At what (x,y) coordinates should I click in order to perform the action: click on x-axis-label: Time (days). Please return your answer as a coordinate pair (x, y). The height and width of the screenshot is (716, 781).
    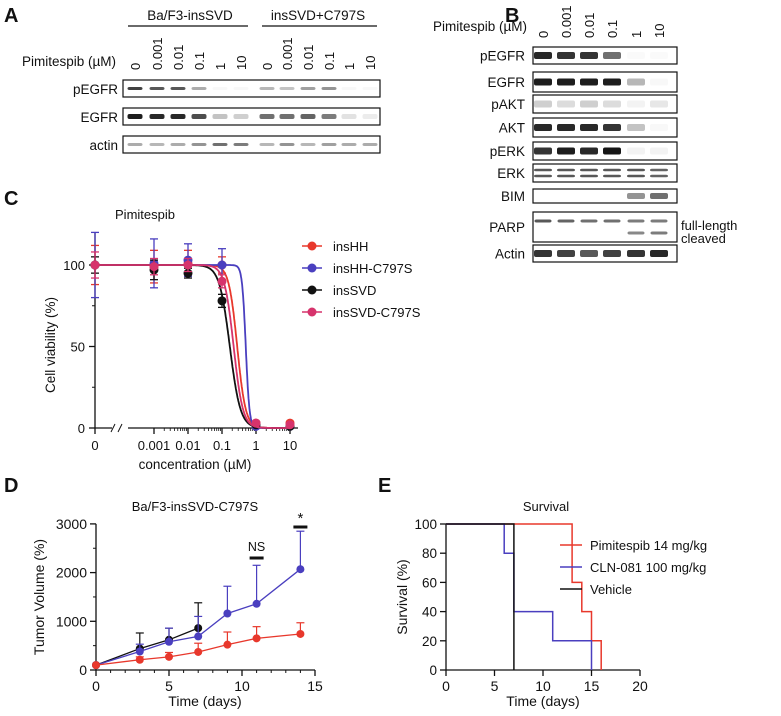
    Looking at the image, I should click on (542, 701).